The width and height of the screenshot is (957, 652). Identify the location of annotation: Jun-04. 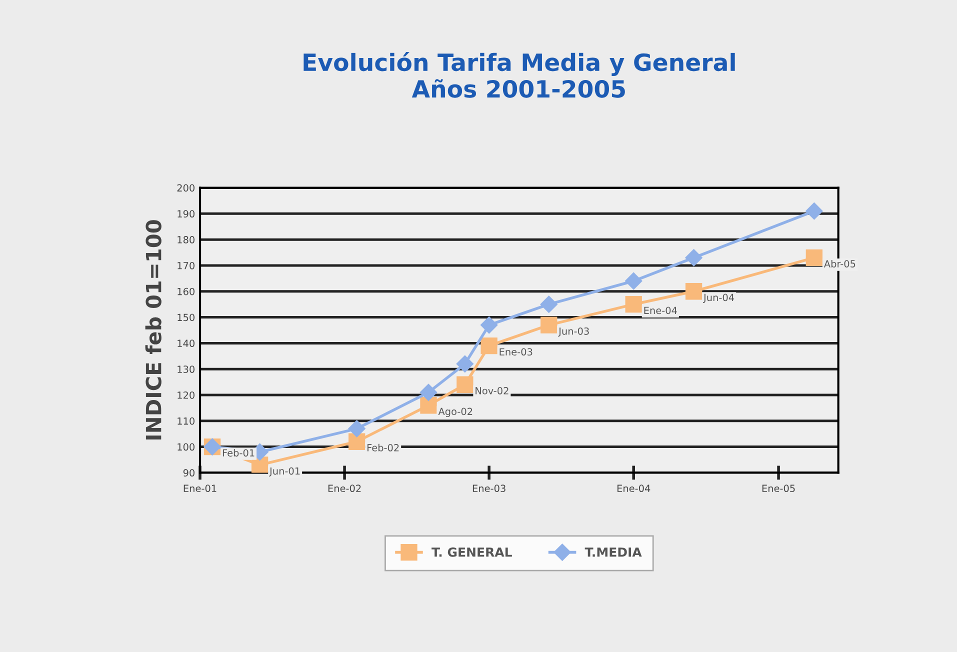
(718, 298).